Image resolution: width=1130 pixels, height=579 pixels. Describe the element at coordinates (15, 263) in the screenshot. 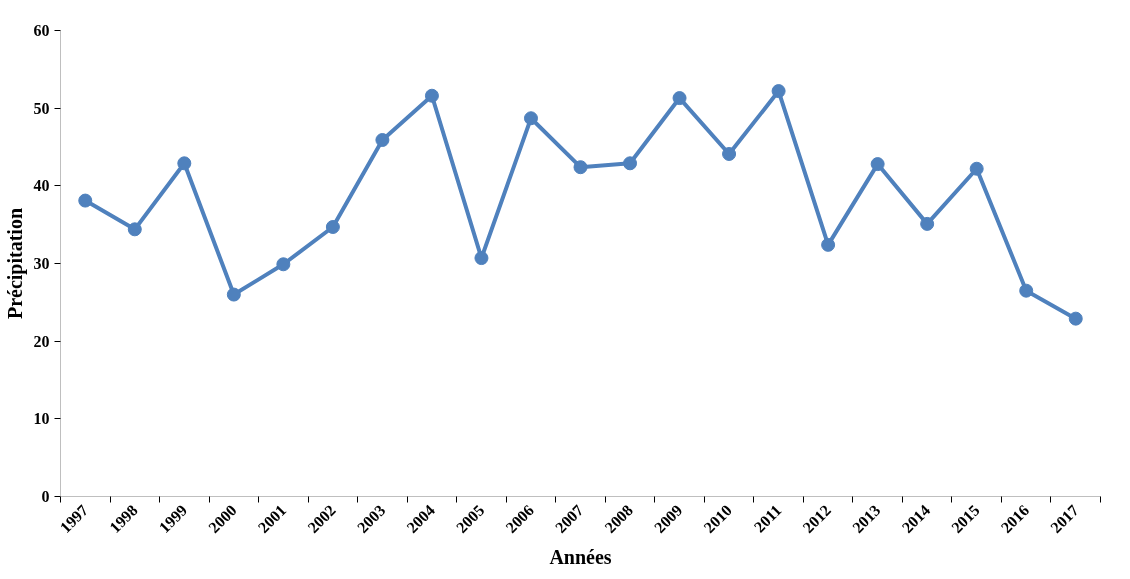

I see `y-axis-title: Précipitation` at that location.